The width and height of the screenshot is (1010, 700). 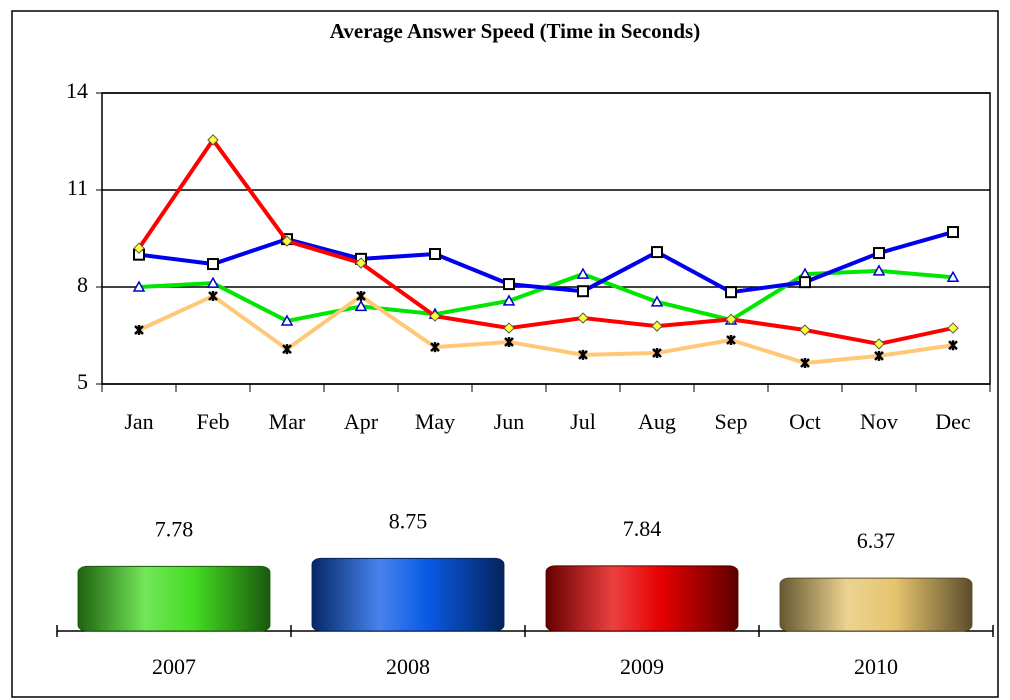 I want to click on x-tick-label: Jan, so click(x=138, y=421).